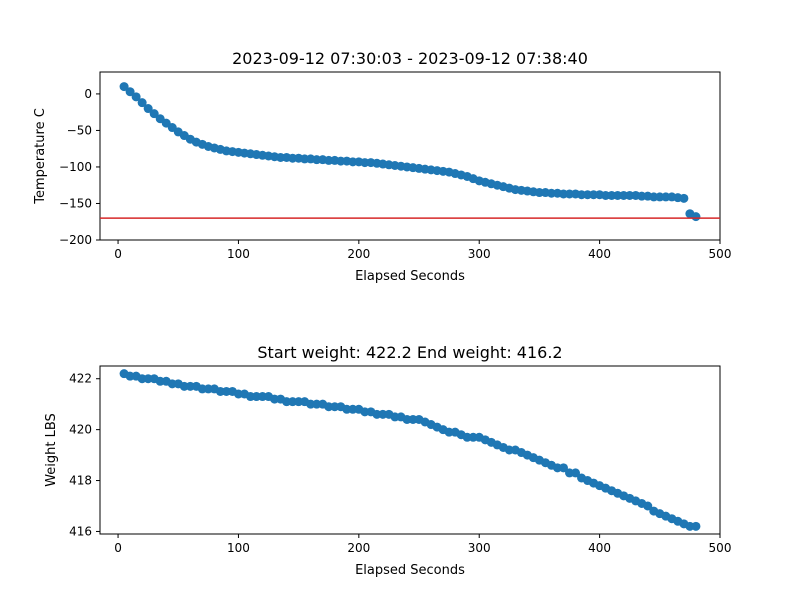  Describe the element at coordinates (84, 455) in the screenshot. I see `y-axis-ticks: 416 418 420 422` at that location.